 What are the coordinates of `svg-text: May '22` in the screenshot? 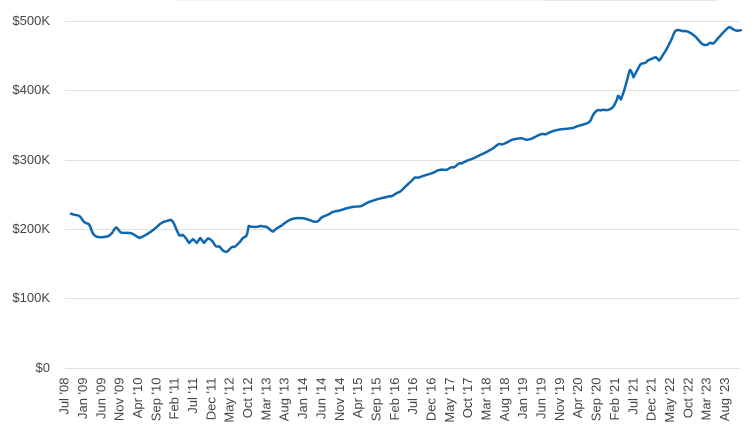 It's located at (669, 400).